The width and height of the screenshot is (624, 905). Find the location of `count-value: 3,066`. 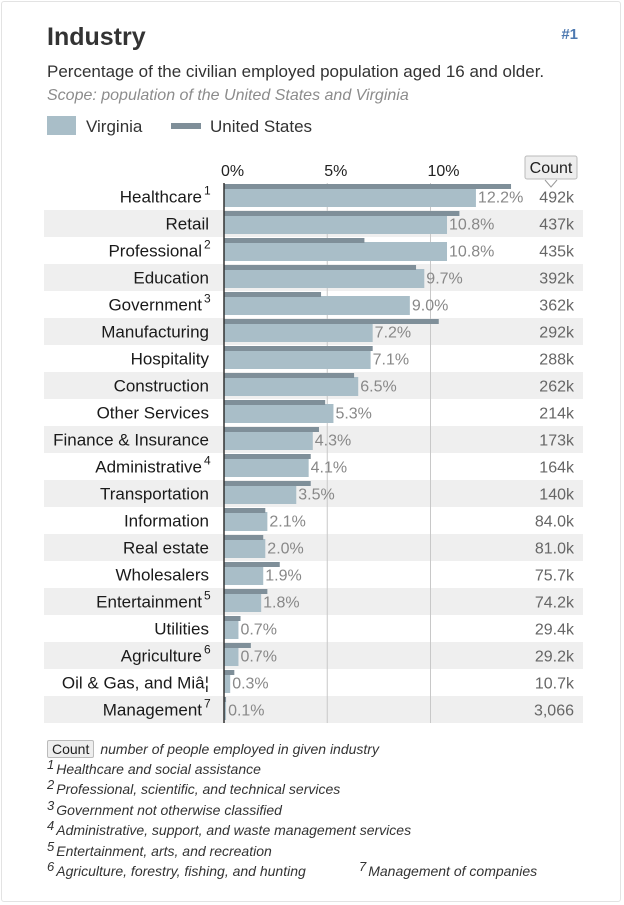

count-value: 3,066 is located at coordinates (554, 711).